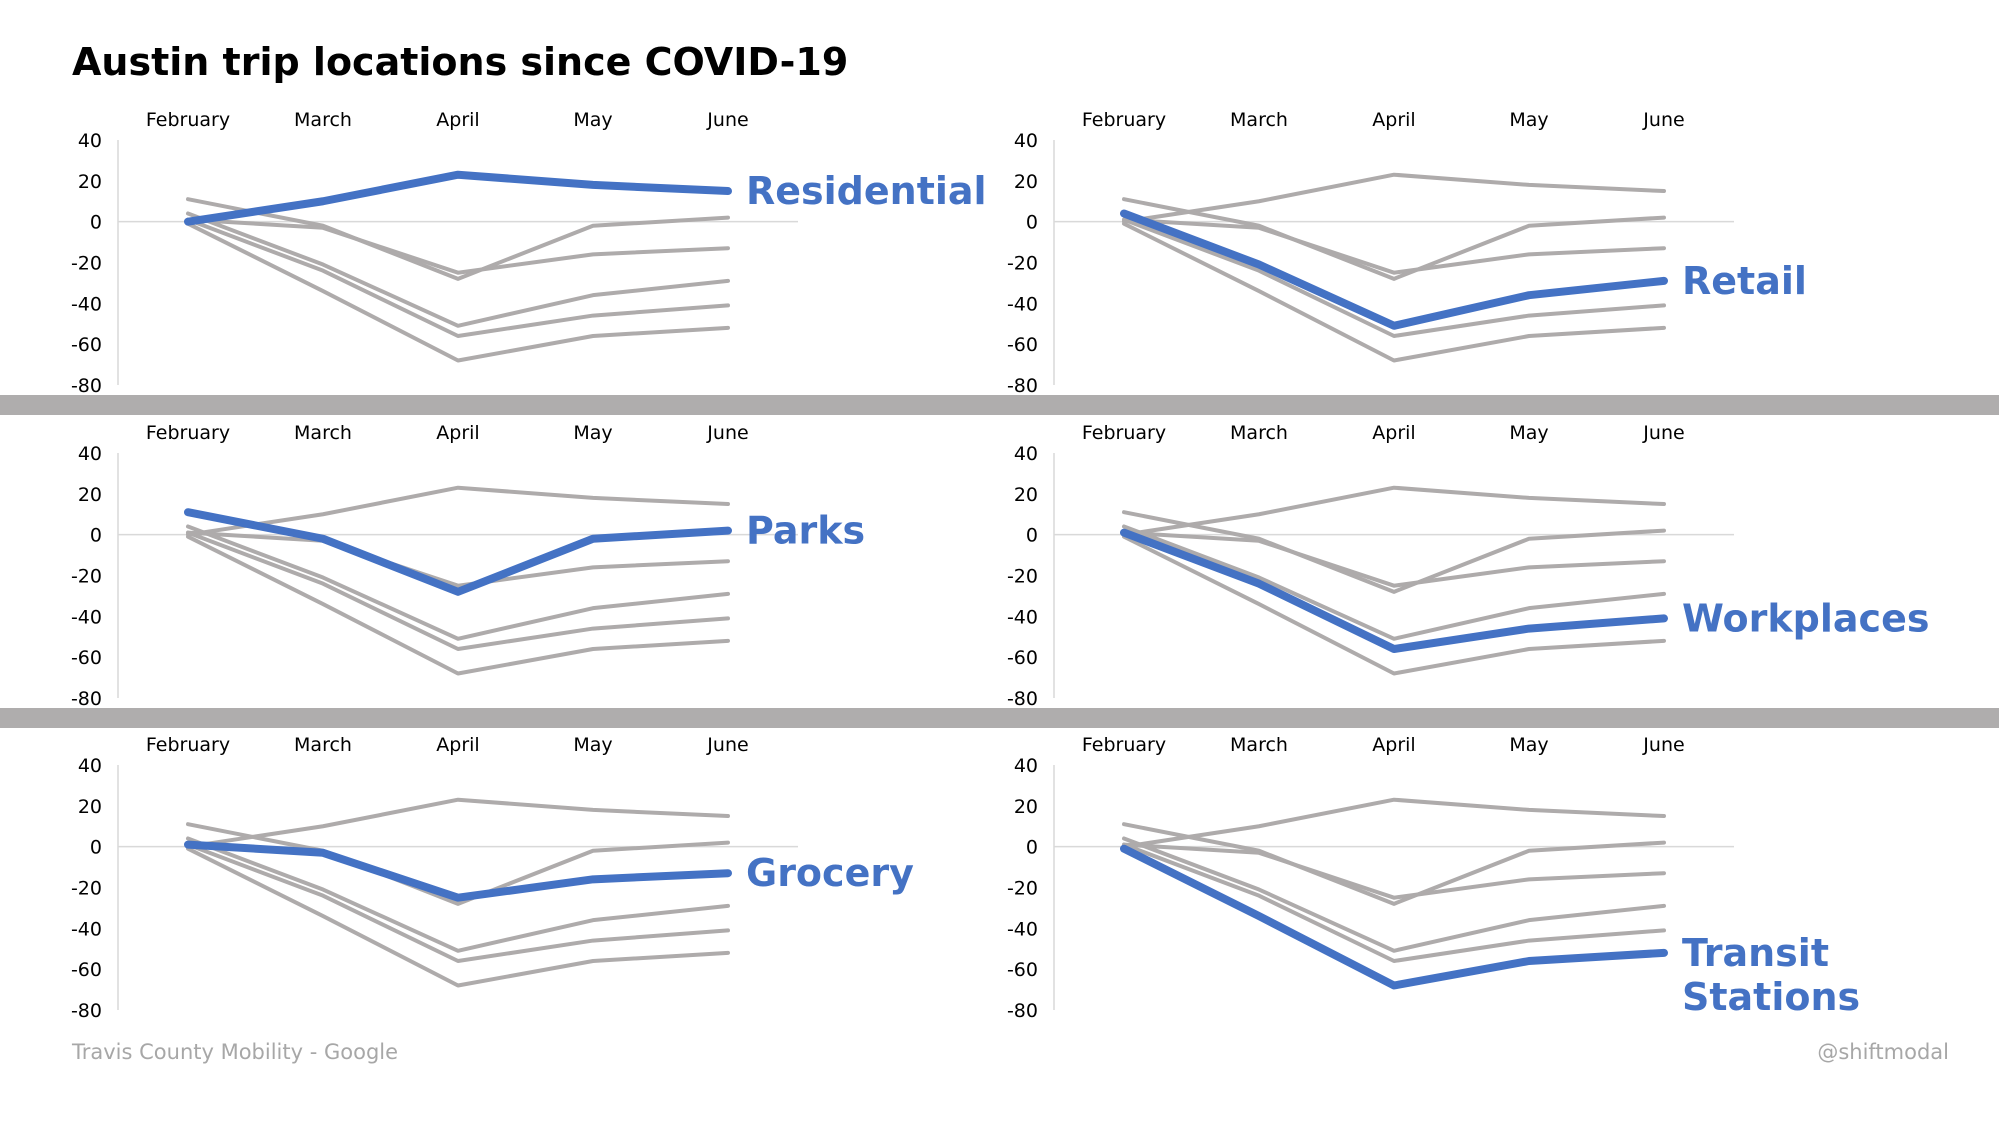  Describe the element at coordinates (1883, 1052) in the screenshot. I see `credit-handle: @shiftmodal` at that location.